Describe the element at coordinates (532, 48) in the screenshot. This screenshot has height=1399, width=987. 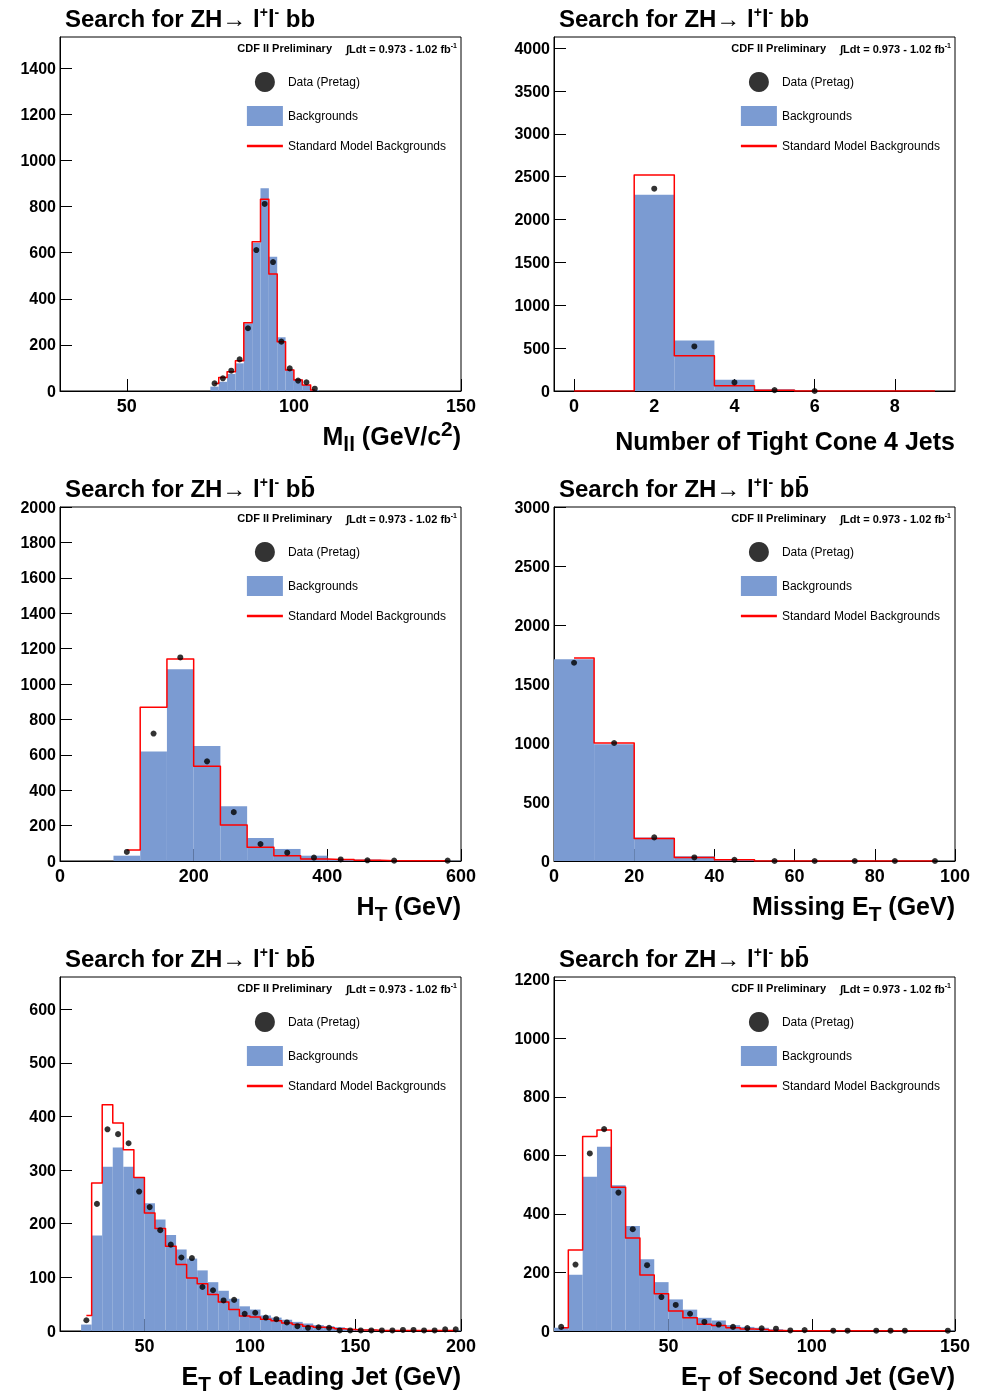
I see `y-tick-label: 4000` at that location.